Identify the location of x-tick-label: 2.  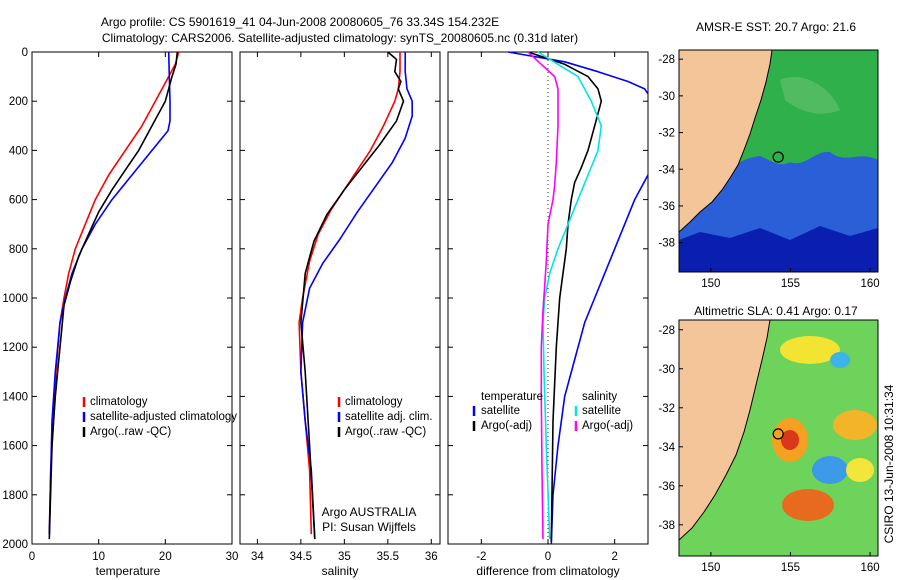
(614, 557).